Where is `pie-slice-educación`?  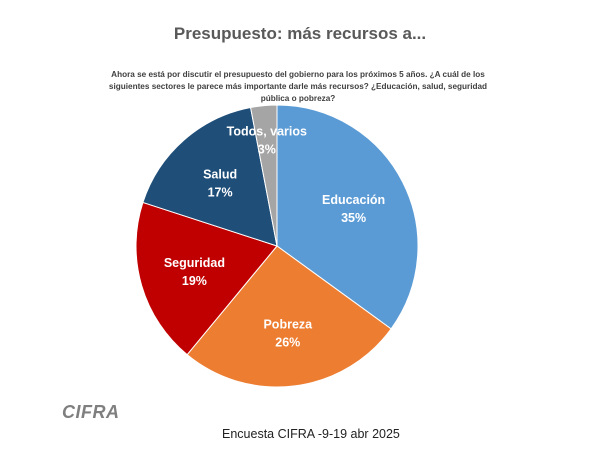
pie-slice-educación is located at coordinates (347, 217).